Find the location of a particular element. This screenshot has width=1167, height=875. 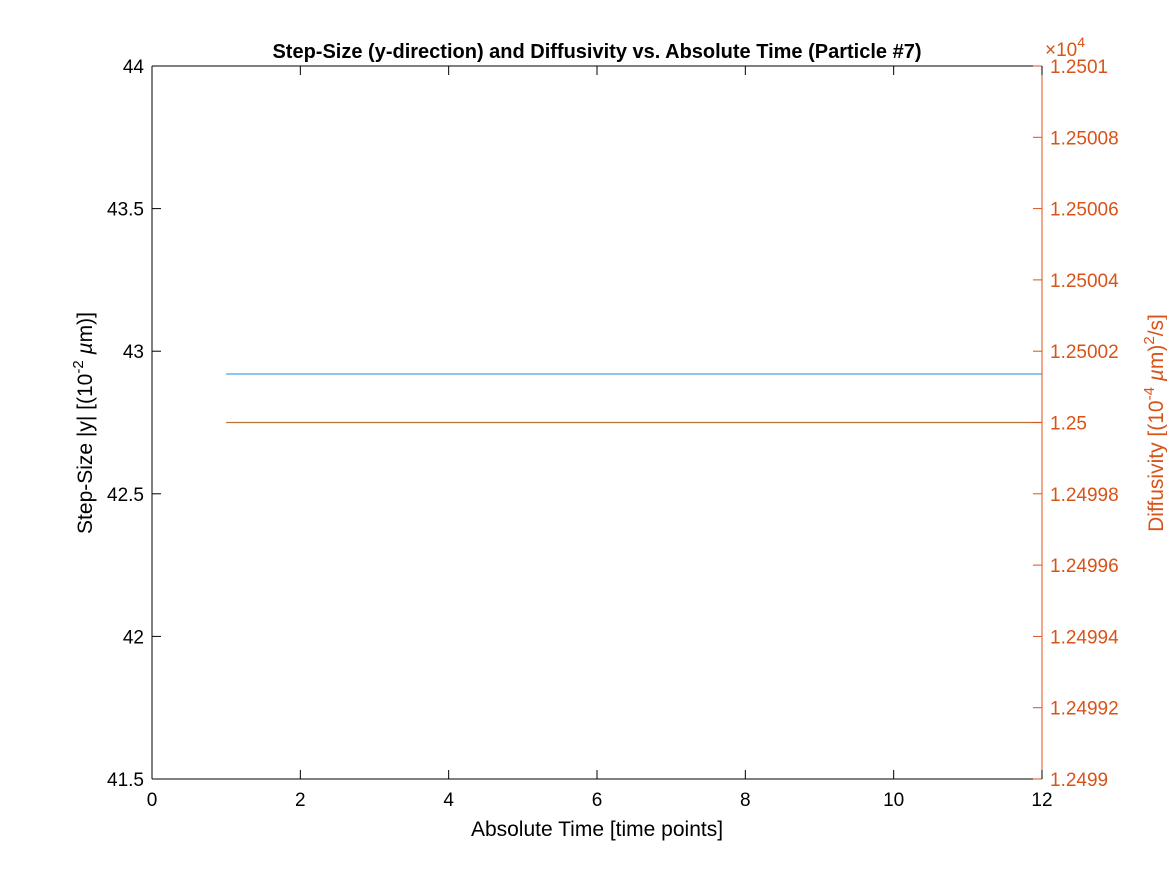

y-left-tick-label: 43 is located at coordinates (133, 352).